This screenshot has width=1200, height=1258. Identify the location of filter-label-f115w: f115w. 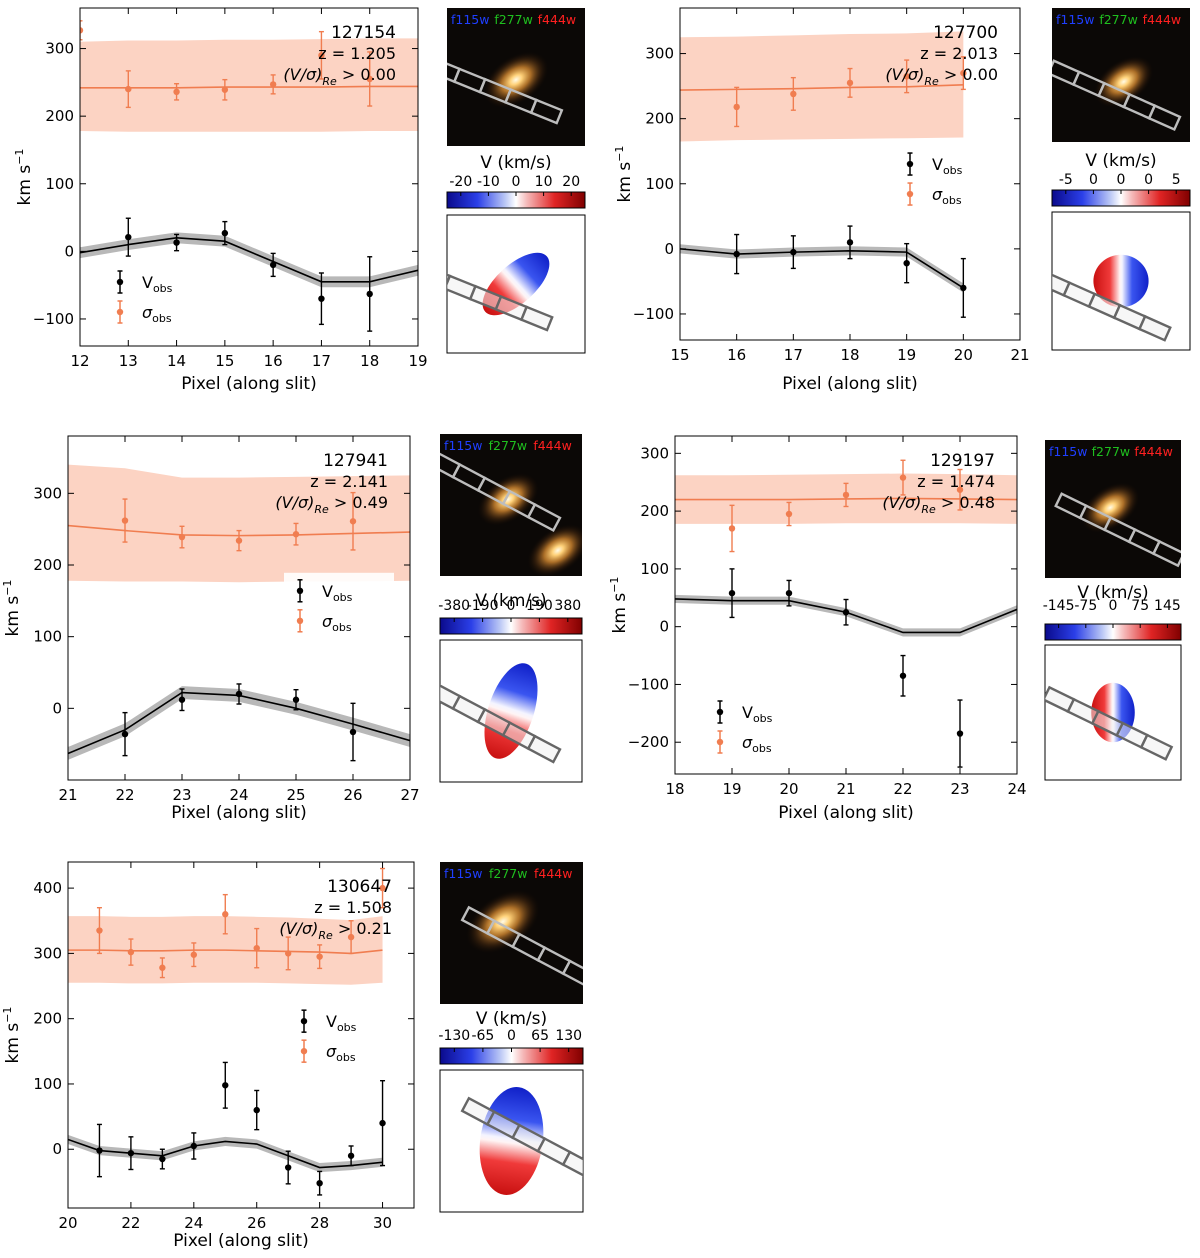
(463, 873).